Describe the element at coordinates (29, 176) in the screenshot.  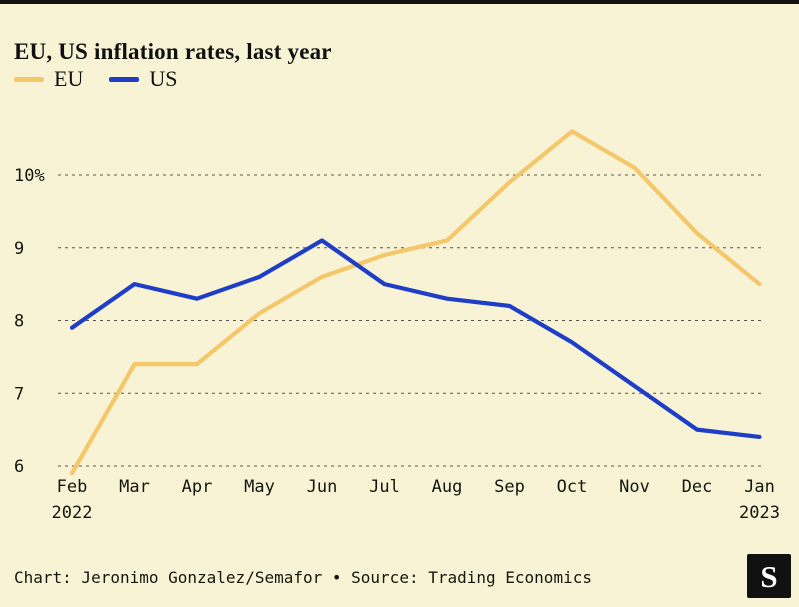
I see `y-tick-label: 10%` at that location.